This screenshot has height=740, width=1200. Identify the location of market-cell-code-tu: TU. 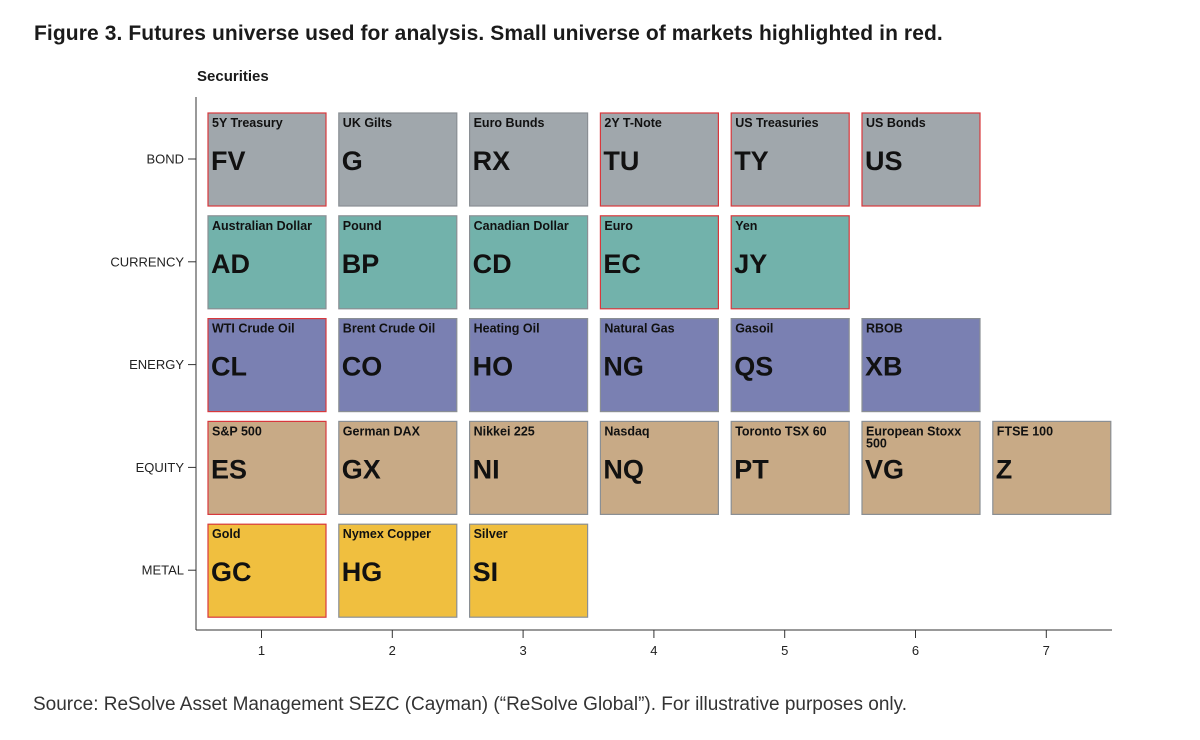
(621, 161).